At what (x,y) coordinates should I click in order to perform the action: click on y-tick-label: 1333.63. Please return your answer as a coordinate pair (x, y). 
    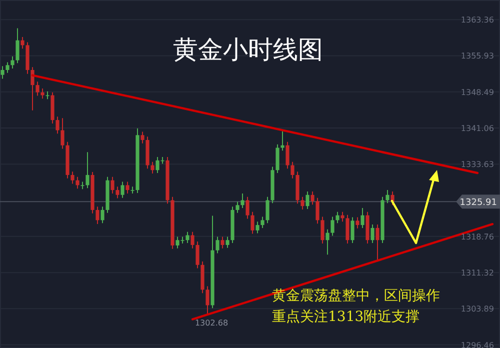
    Looking at the image, I should click on (477, 165).